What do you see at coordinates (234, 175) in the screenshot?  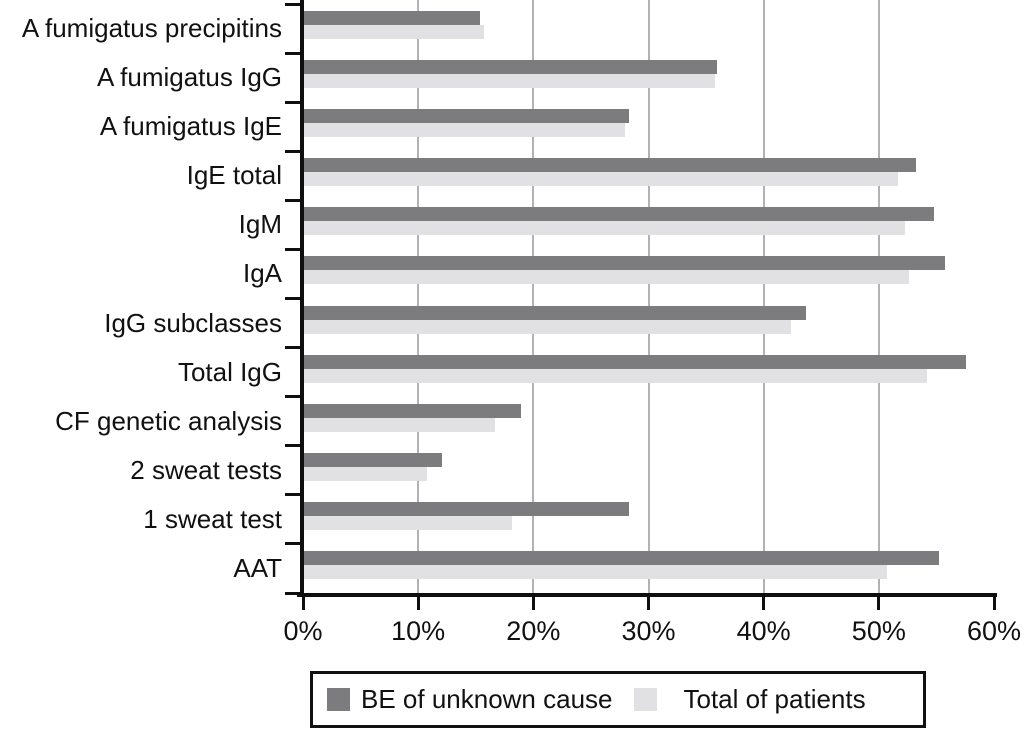 I see `category-label-ige-total: IgE total` at bounding box center [234, 175].